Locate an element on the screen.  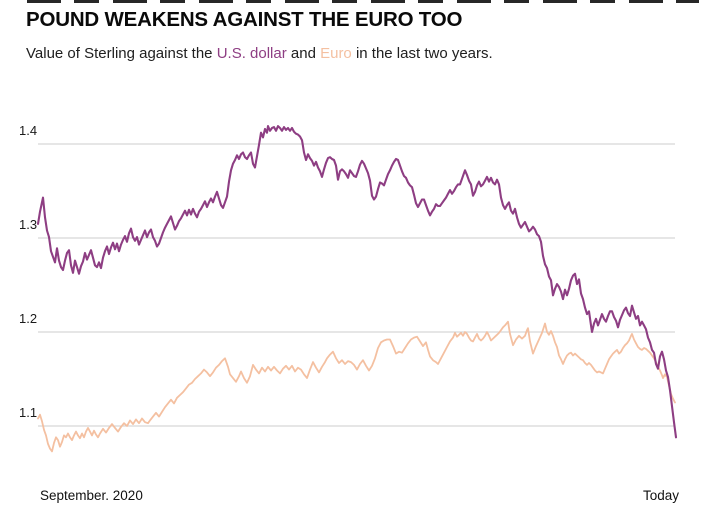
y-tick-label: 1.4 is located at coordinates (28, 130).